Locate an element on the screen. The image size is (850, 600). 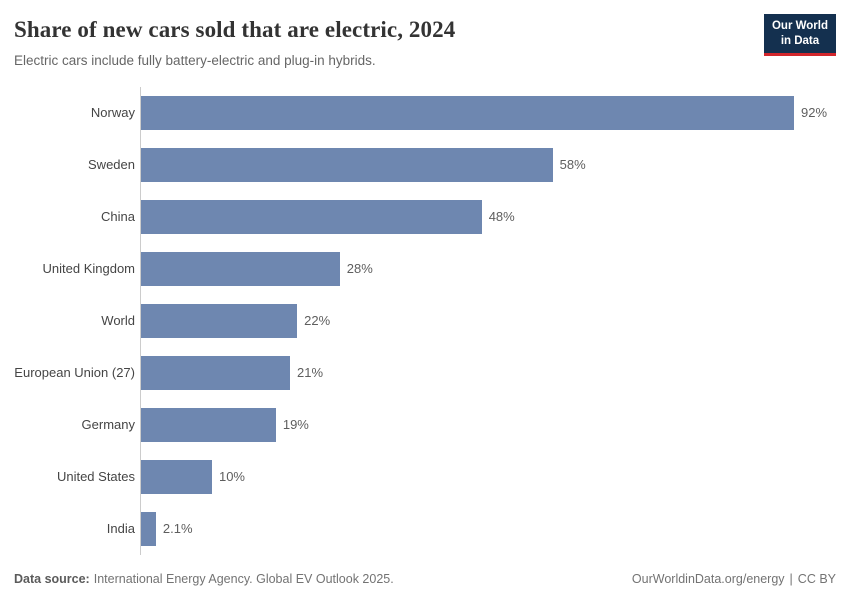
bar-row: India 2.1% is located at coordinates (425, 528).